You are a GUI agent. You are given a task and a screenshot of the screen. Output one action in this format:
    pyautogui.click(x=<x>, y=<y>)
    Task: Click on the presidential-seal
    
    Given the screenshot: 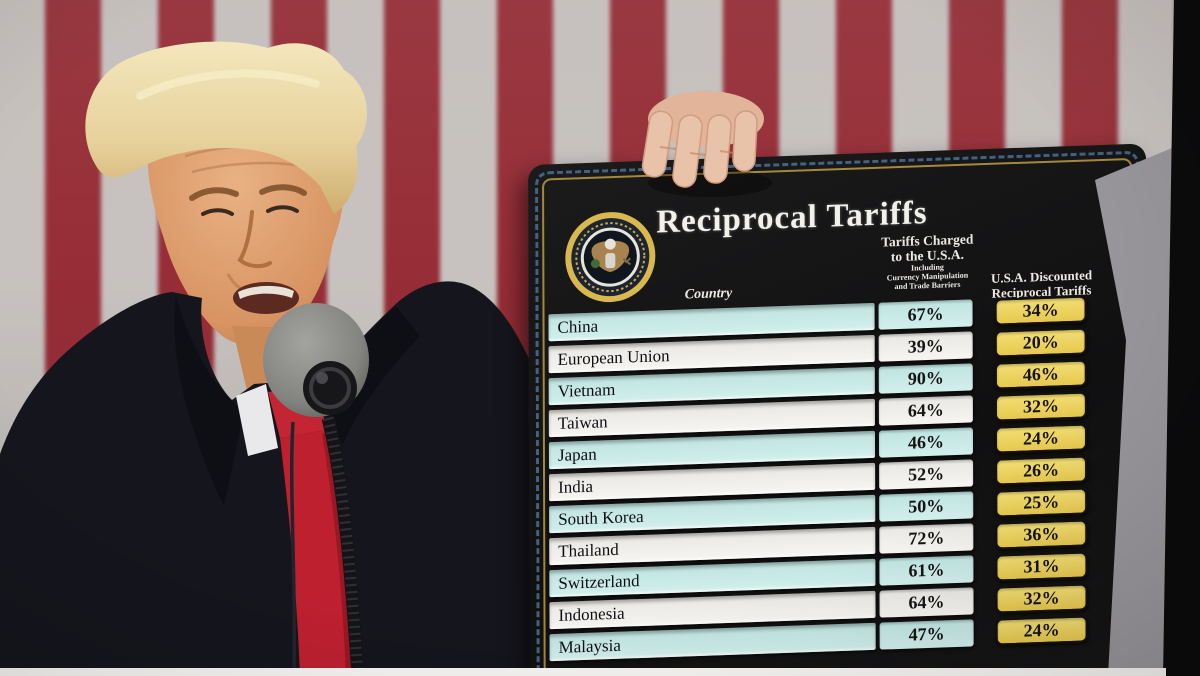 What is the action you would take?
    pyautogui.click(x=610, y=257)
    